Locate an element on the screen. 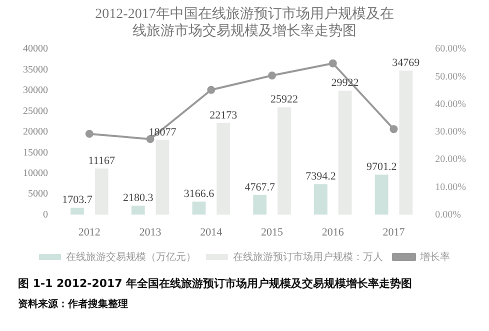  x-tick-label: 2014 is located at coordinates (211, 232).